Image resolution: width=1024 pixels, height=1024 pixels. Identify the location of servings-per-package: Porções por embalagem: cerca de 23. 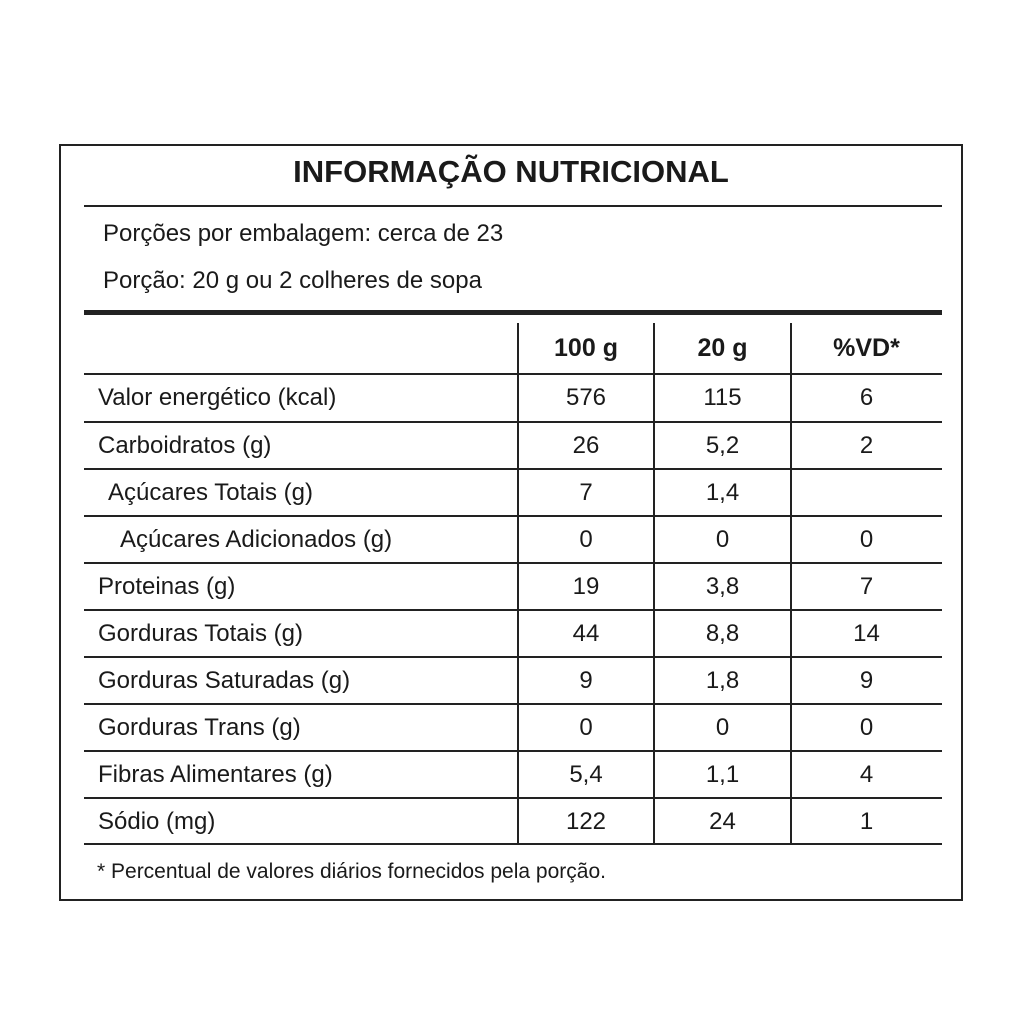
(303, 233).